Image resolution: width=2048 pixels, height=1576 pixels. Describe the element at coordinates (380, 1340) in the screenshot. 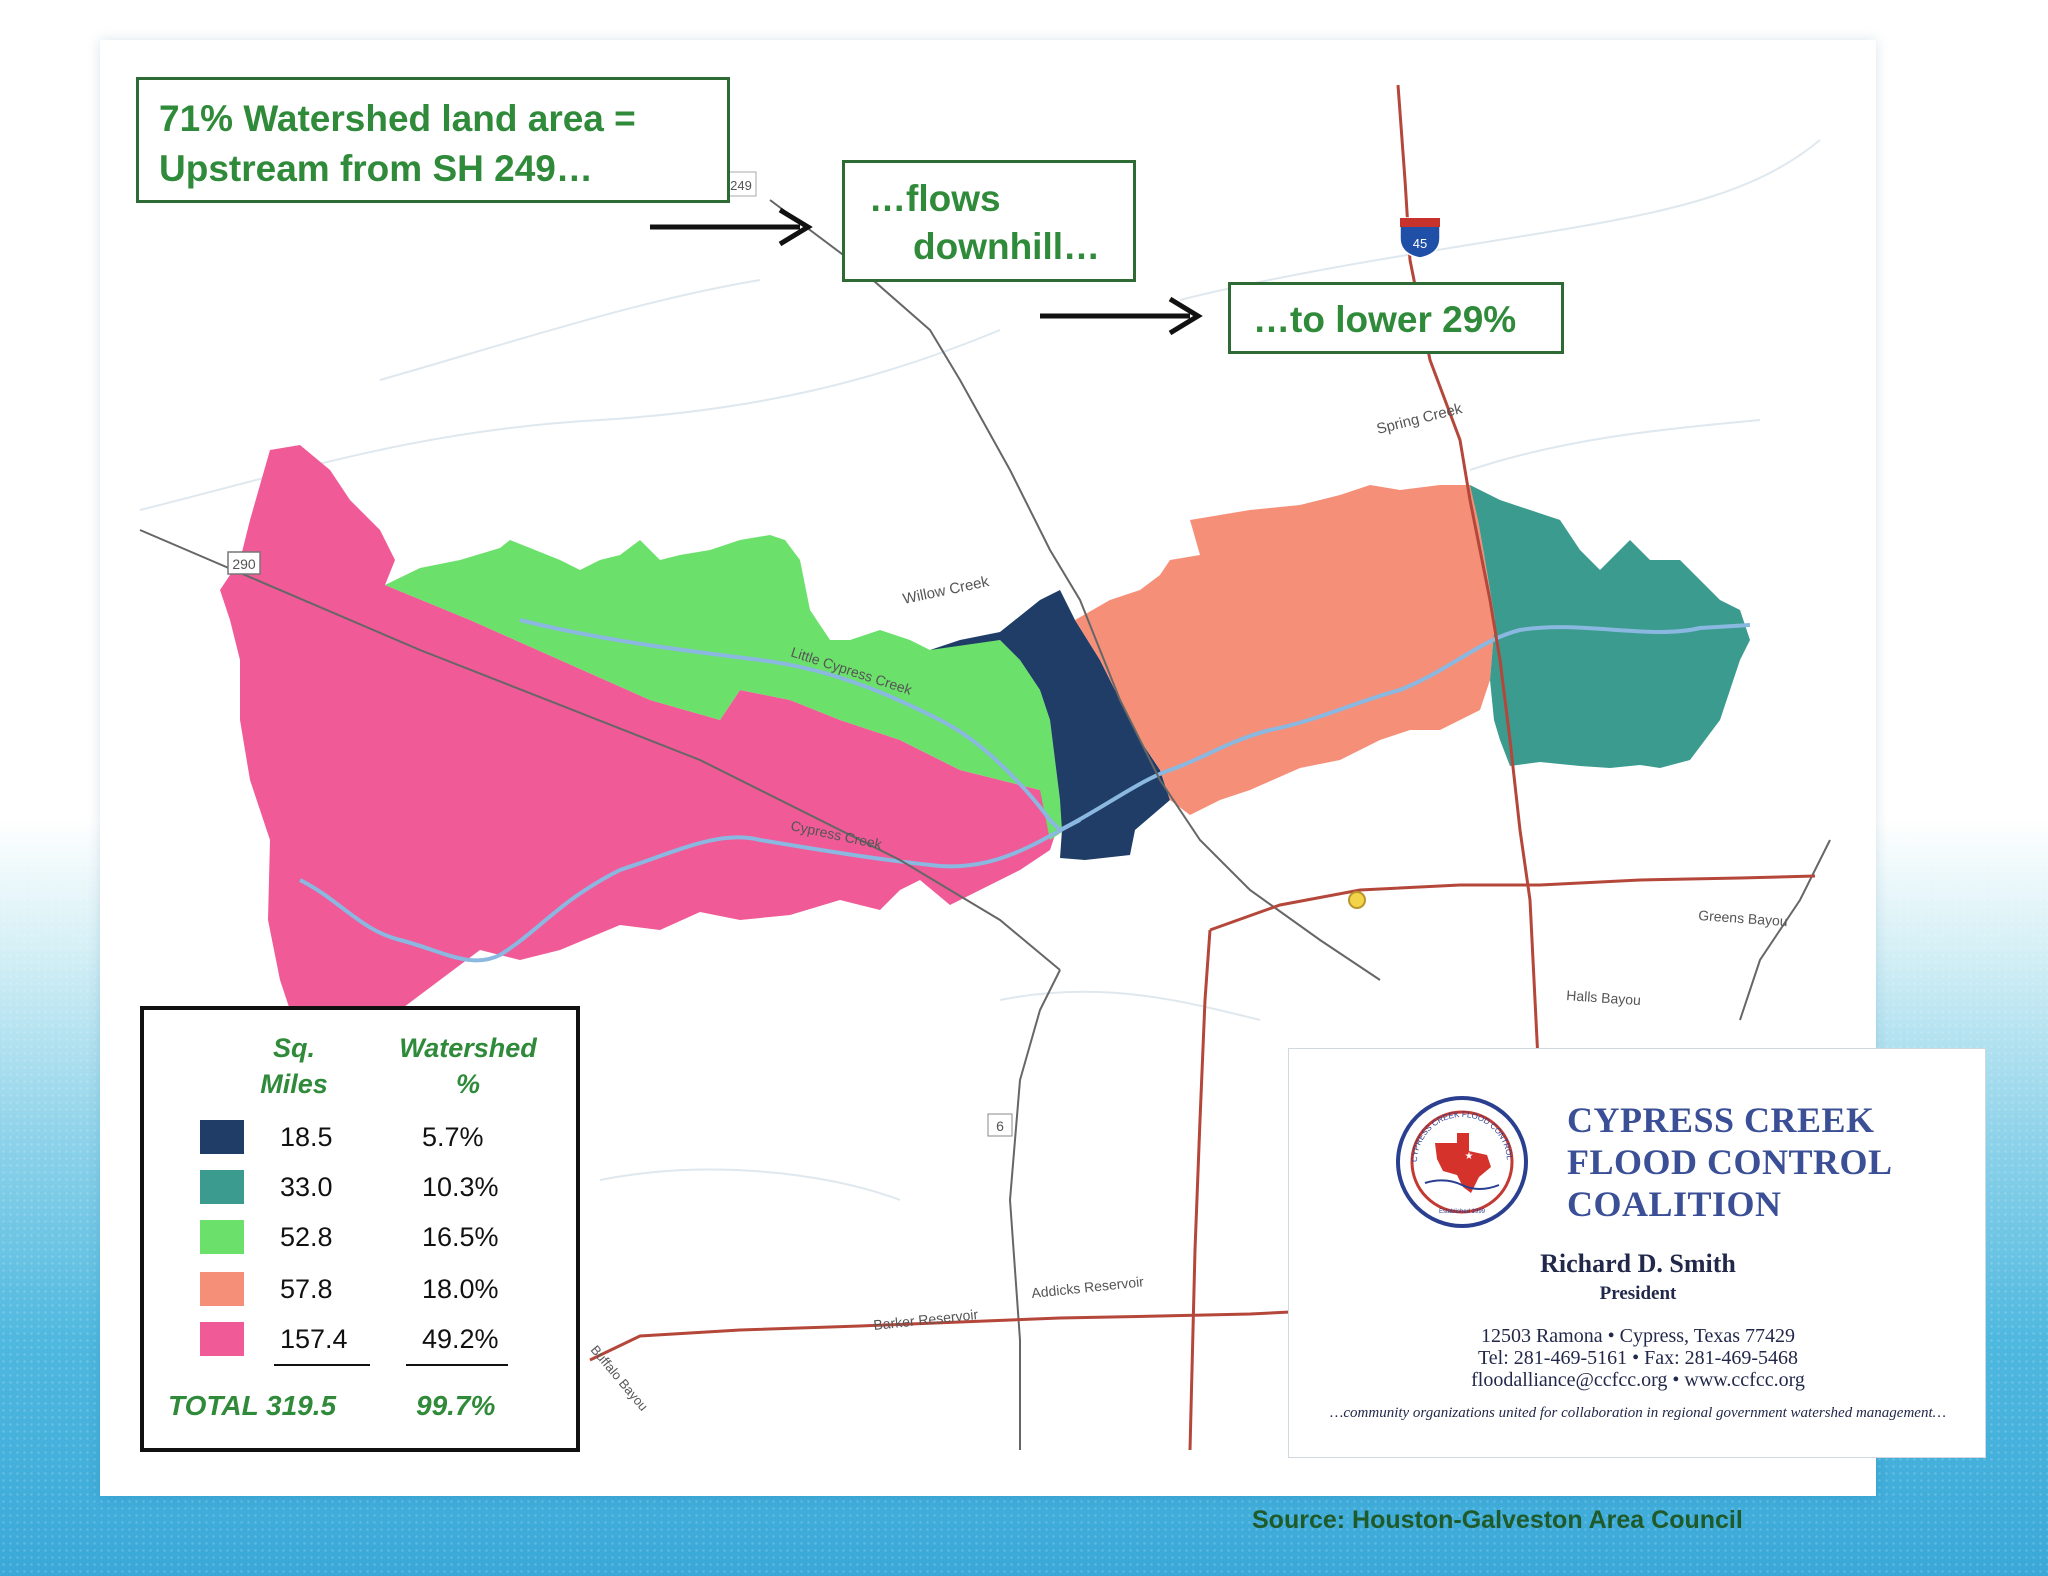

I see `legend-row: 157.4 49.2%` at that location.